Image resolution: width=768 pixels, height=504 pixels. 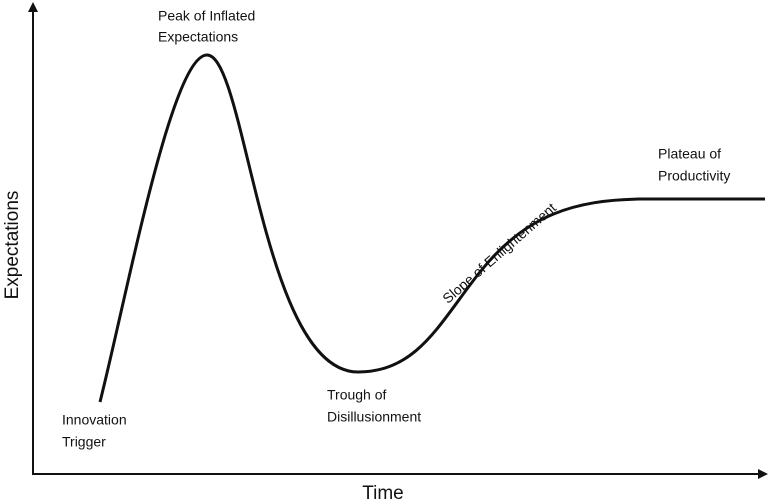 I want to click on phase-label: Productivity, so click(x=694, y=176).